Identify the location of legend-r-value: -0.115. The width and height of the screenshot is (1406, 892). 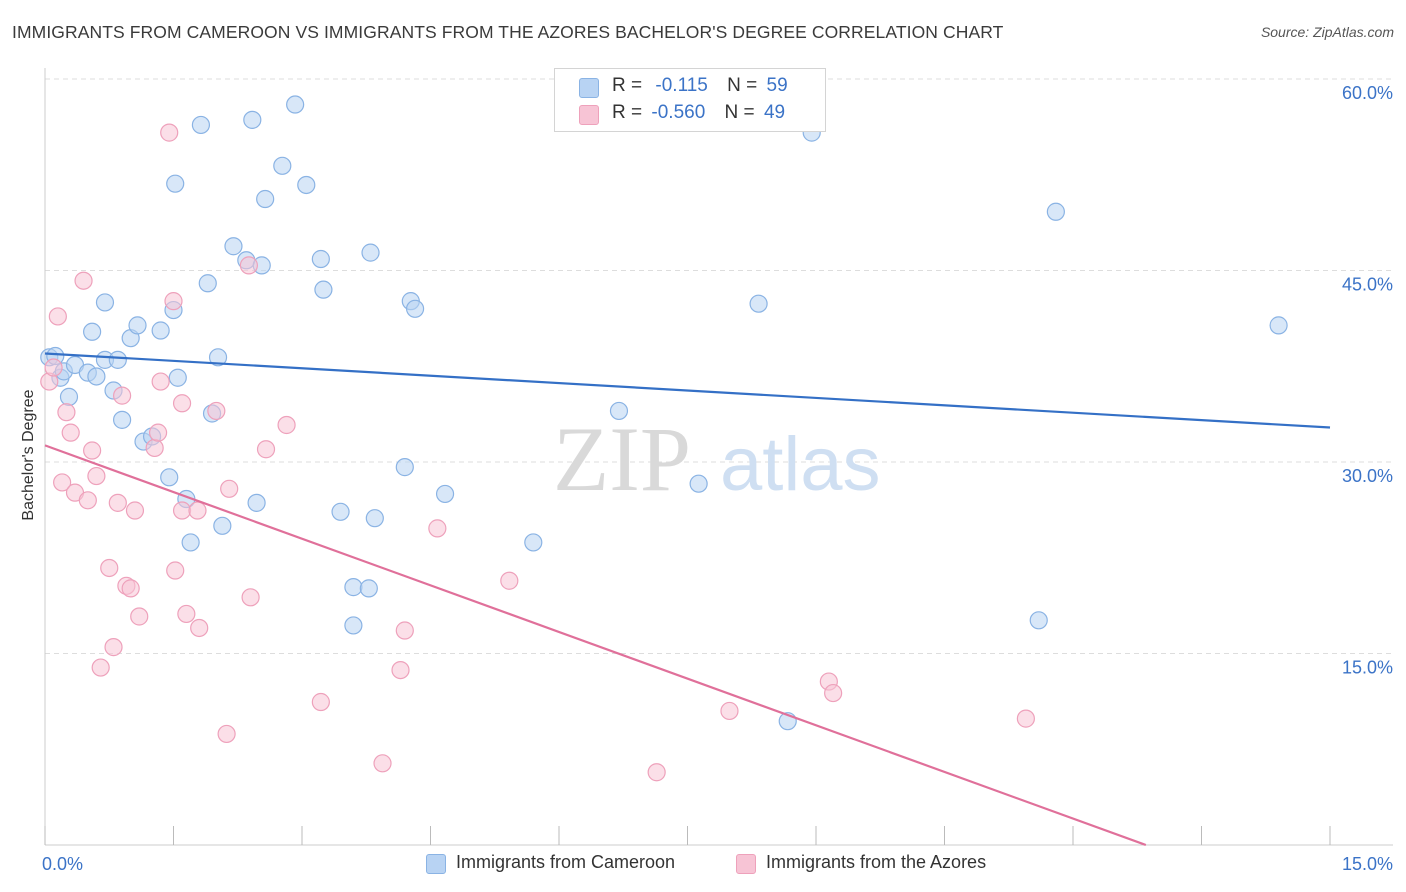
(681, 85).